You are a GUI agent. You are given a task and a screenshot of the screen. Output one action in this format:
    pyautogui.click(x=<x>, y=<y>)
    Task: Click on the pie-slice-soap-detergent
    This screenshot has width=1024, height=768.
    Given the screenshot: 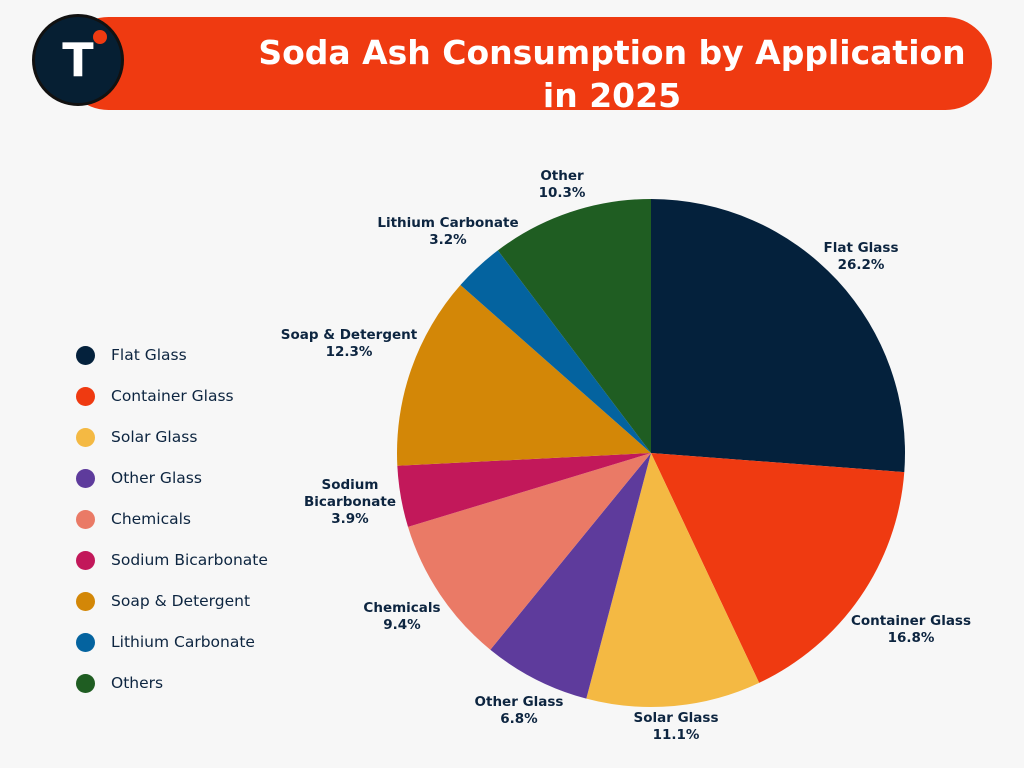 What is the action you would take?
    pyautogui.click(x=523, y=375)
    